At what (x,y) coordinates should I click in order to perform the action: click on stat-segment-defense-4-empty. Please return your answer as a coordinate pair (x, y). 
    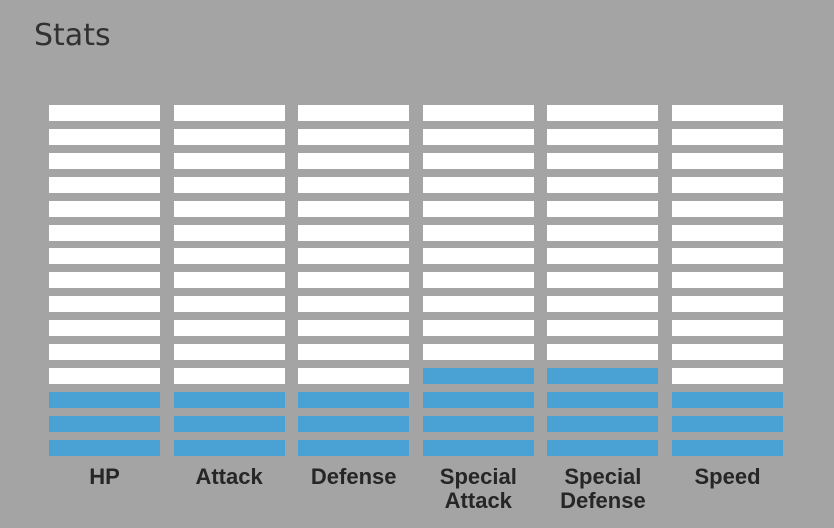
    Looking at the image, I should click on (354, 375).